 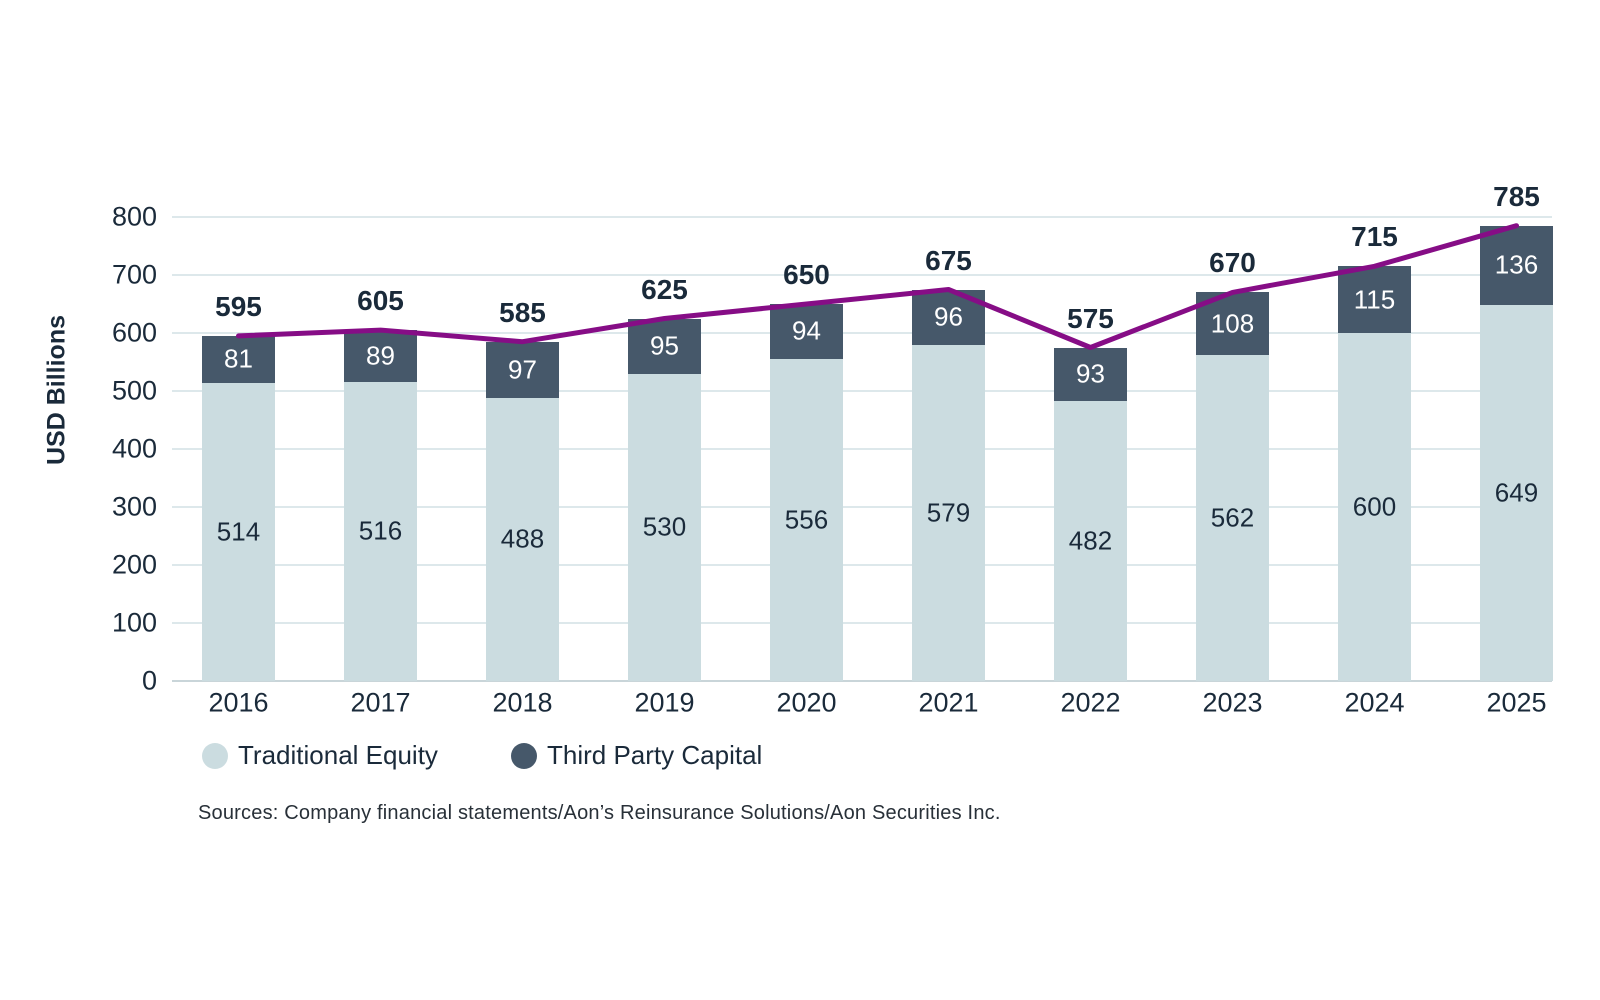 What do you see at coordinates (380, 301) in the screenshot?
I see `total-value-2017: 605` at bounding box center [380, 301].